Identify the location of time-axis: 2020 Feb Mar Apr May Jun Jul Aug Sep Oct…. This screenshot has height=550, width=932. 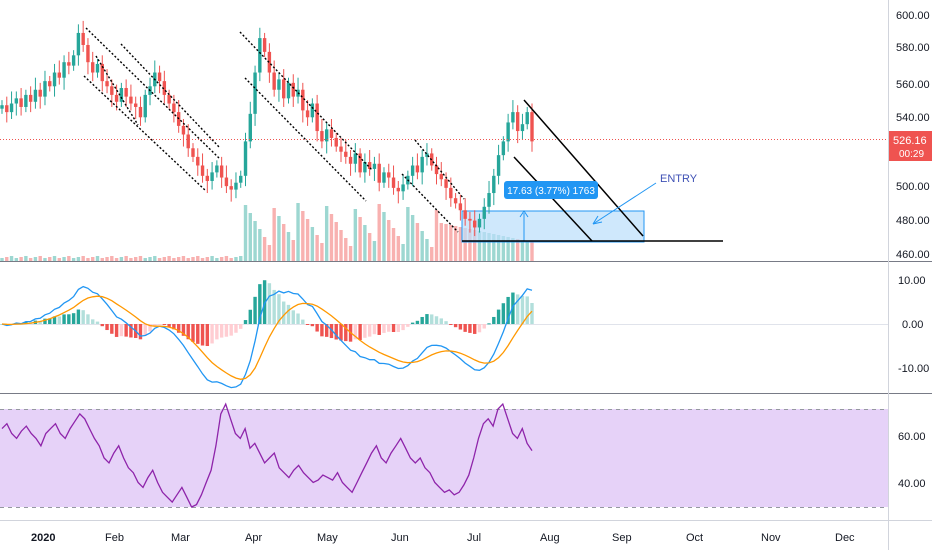
(443, 538).